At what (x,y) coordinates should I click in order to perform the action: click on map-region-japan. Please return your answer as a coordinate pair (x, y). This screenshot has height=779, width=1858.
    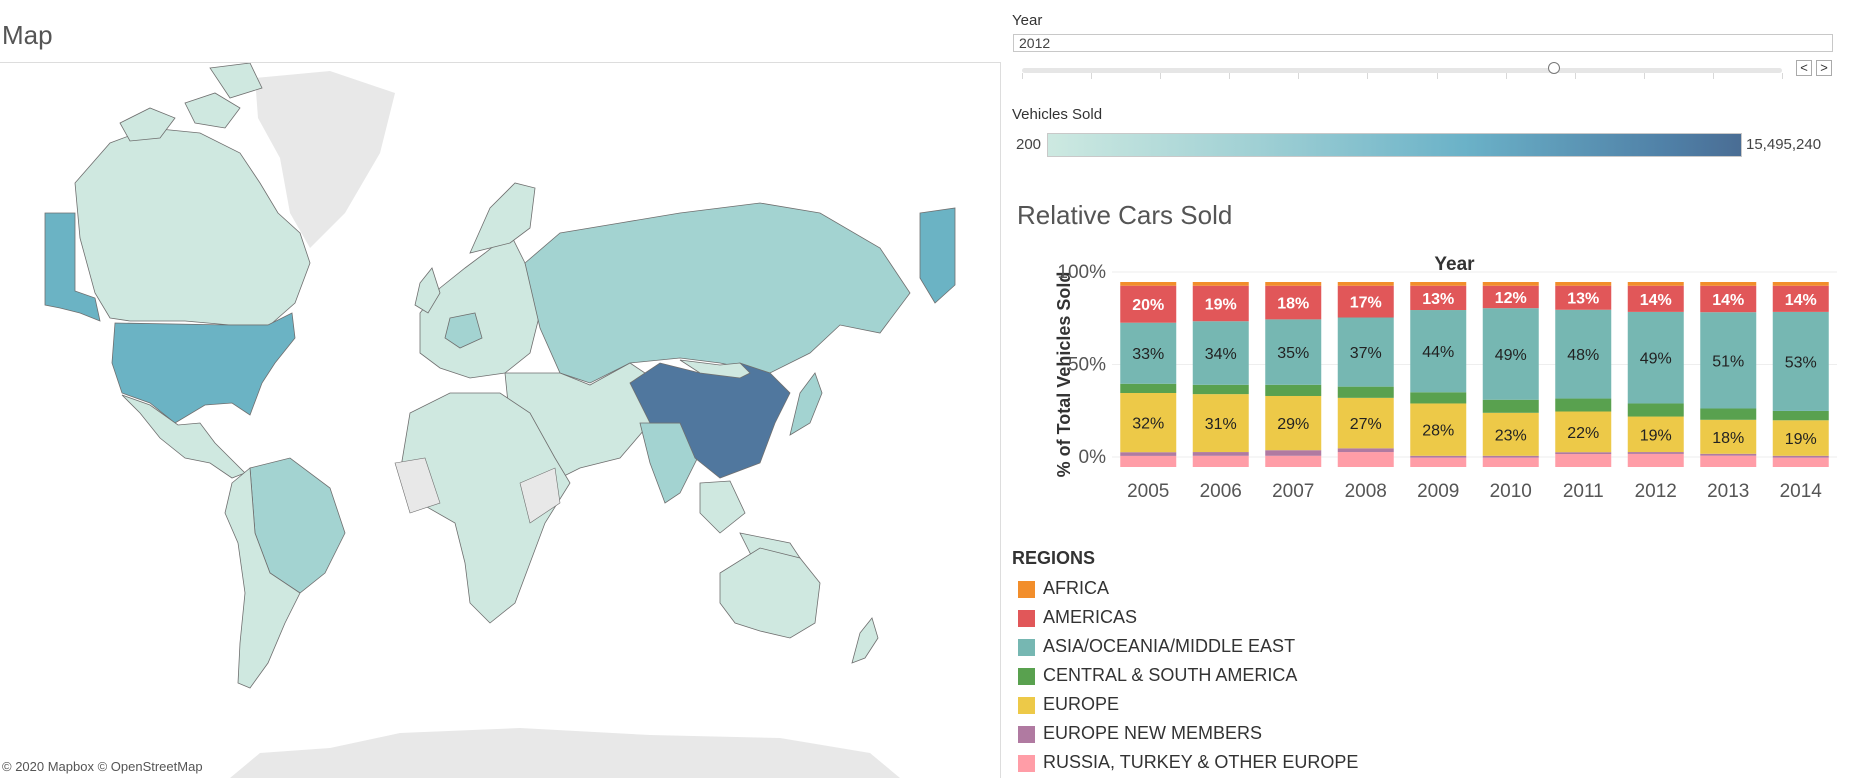
    Looking at the image, I should click on (806, 404).